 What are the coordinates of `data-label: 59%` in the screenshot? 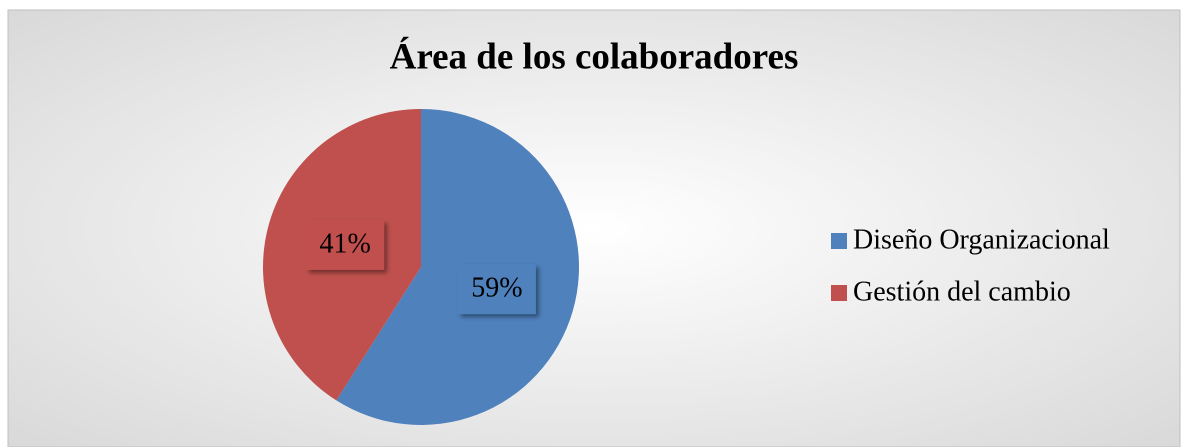 It's located at (496, 287).